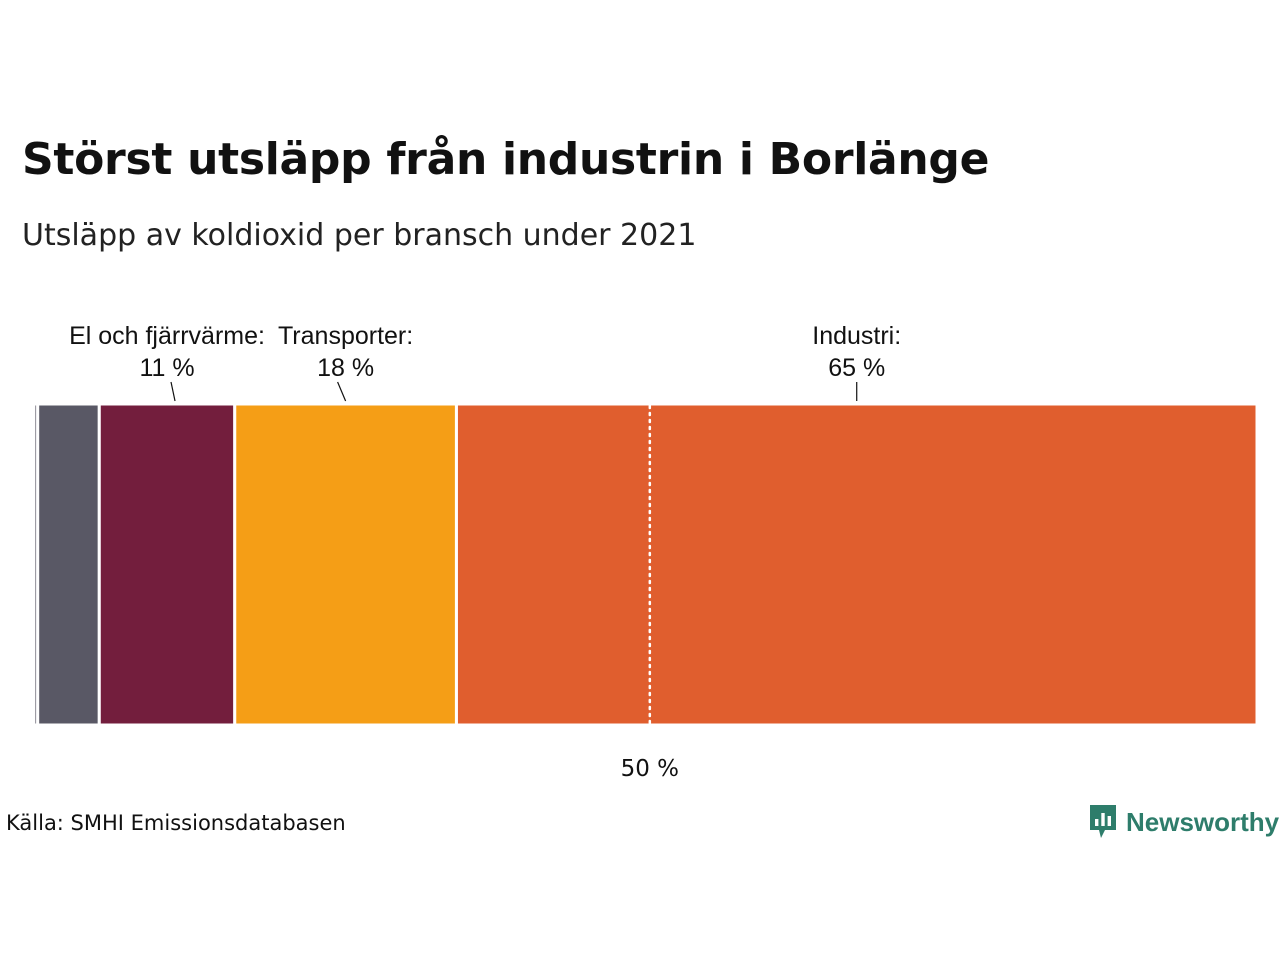  What do you see at coordinates (856, 368) in the screenshot?
I see `segment-value-label: 65 %` at bounding box center [856, 368].